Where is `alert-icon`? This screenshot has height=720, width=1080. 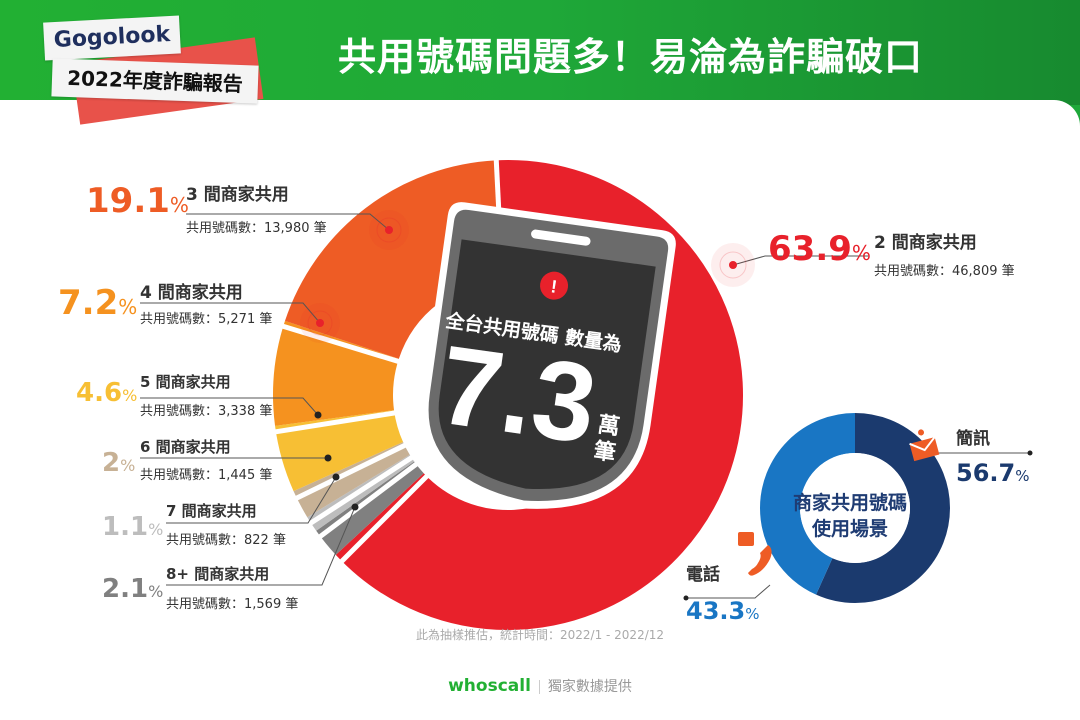 alert-icon is located at coordinates (554, 285).